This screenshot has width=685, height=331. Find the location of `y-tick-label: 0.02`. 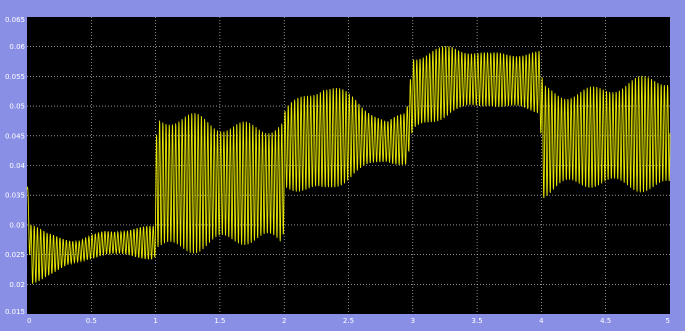

y-tick-label: 0.02 is located at coordinates (17, 285).